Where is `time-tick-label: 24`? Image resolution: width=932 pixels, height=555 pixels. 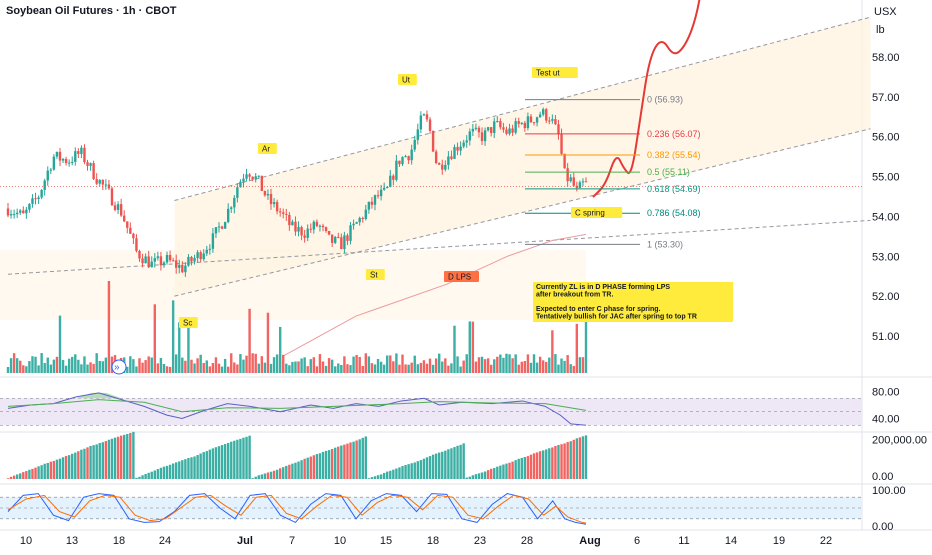
time-tick-label: 24 is located at coordinates (165, 541).